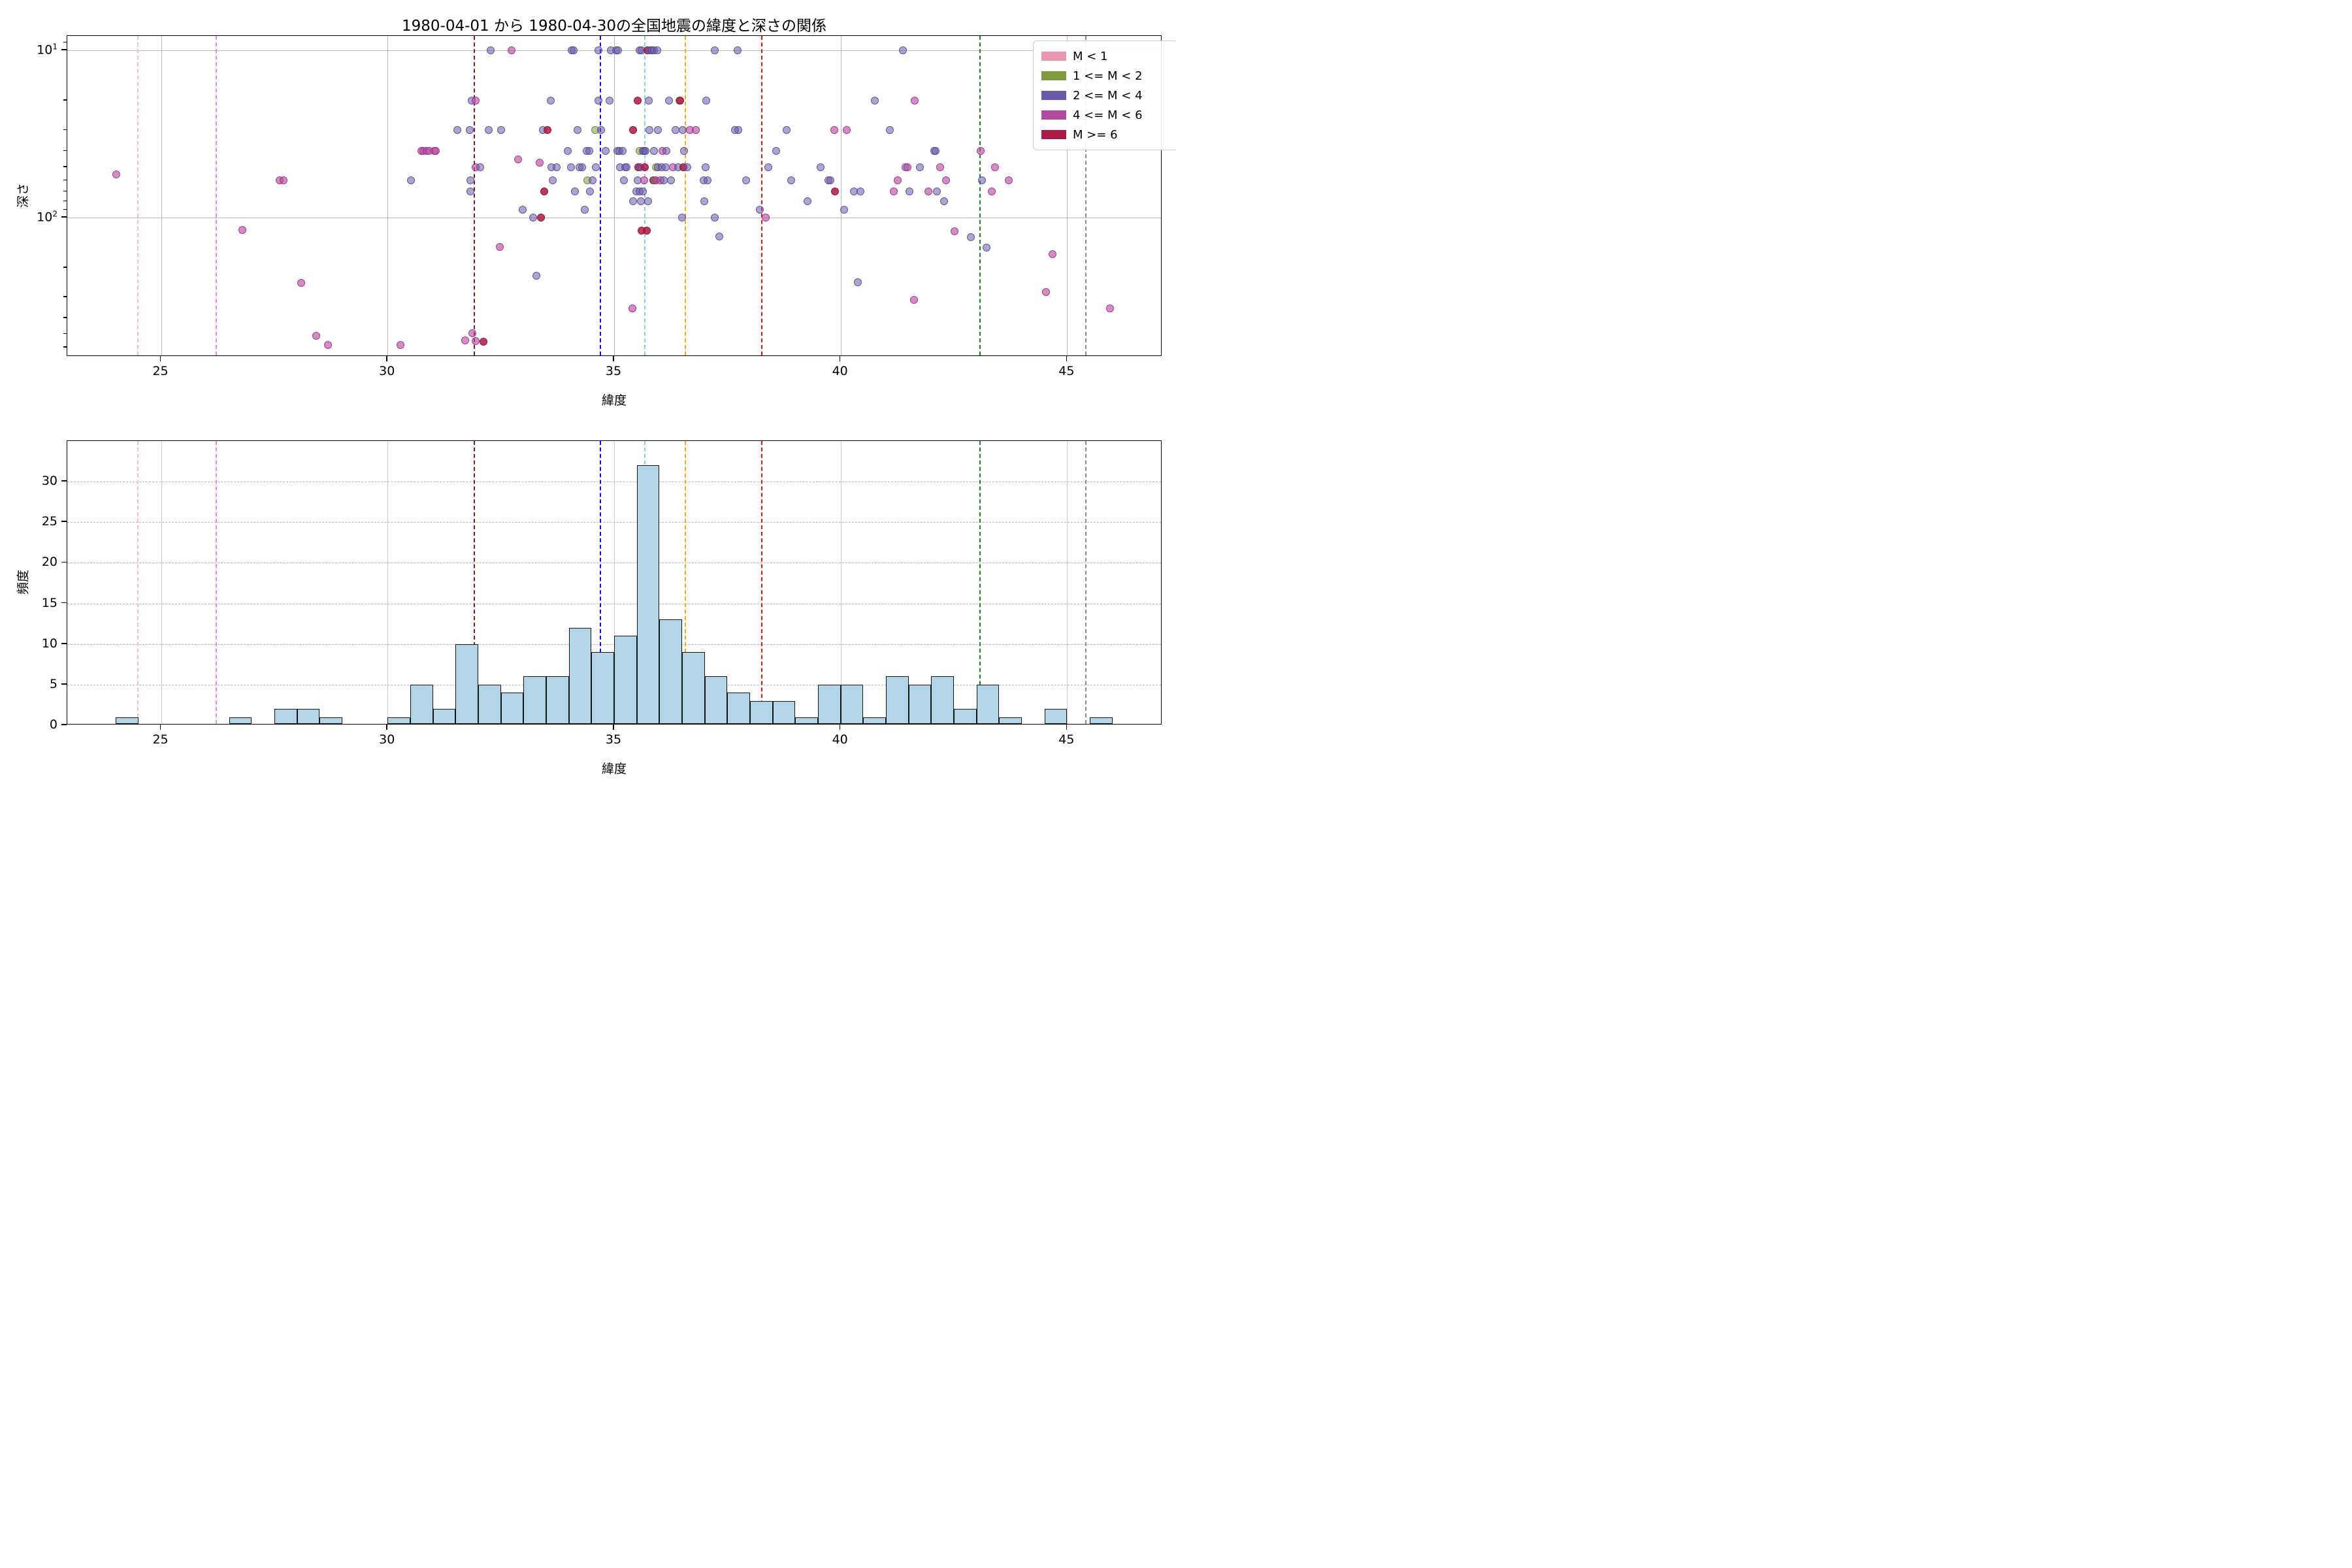 This screenshot has width=2352, height=1568. Describe the element at coordinates (614, 522) in the screenshot. I see `hist-gridline-y` at that location.